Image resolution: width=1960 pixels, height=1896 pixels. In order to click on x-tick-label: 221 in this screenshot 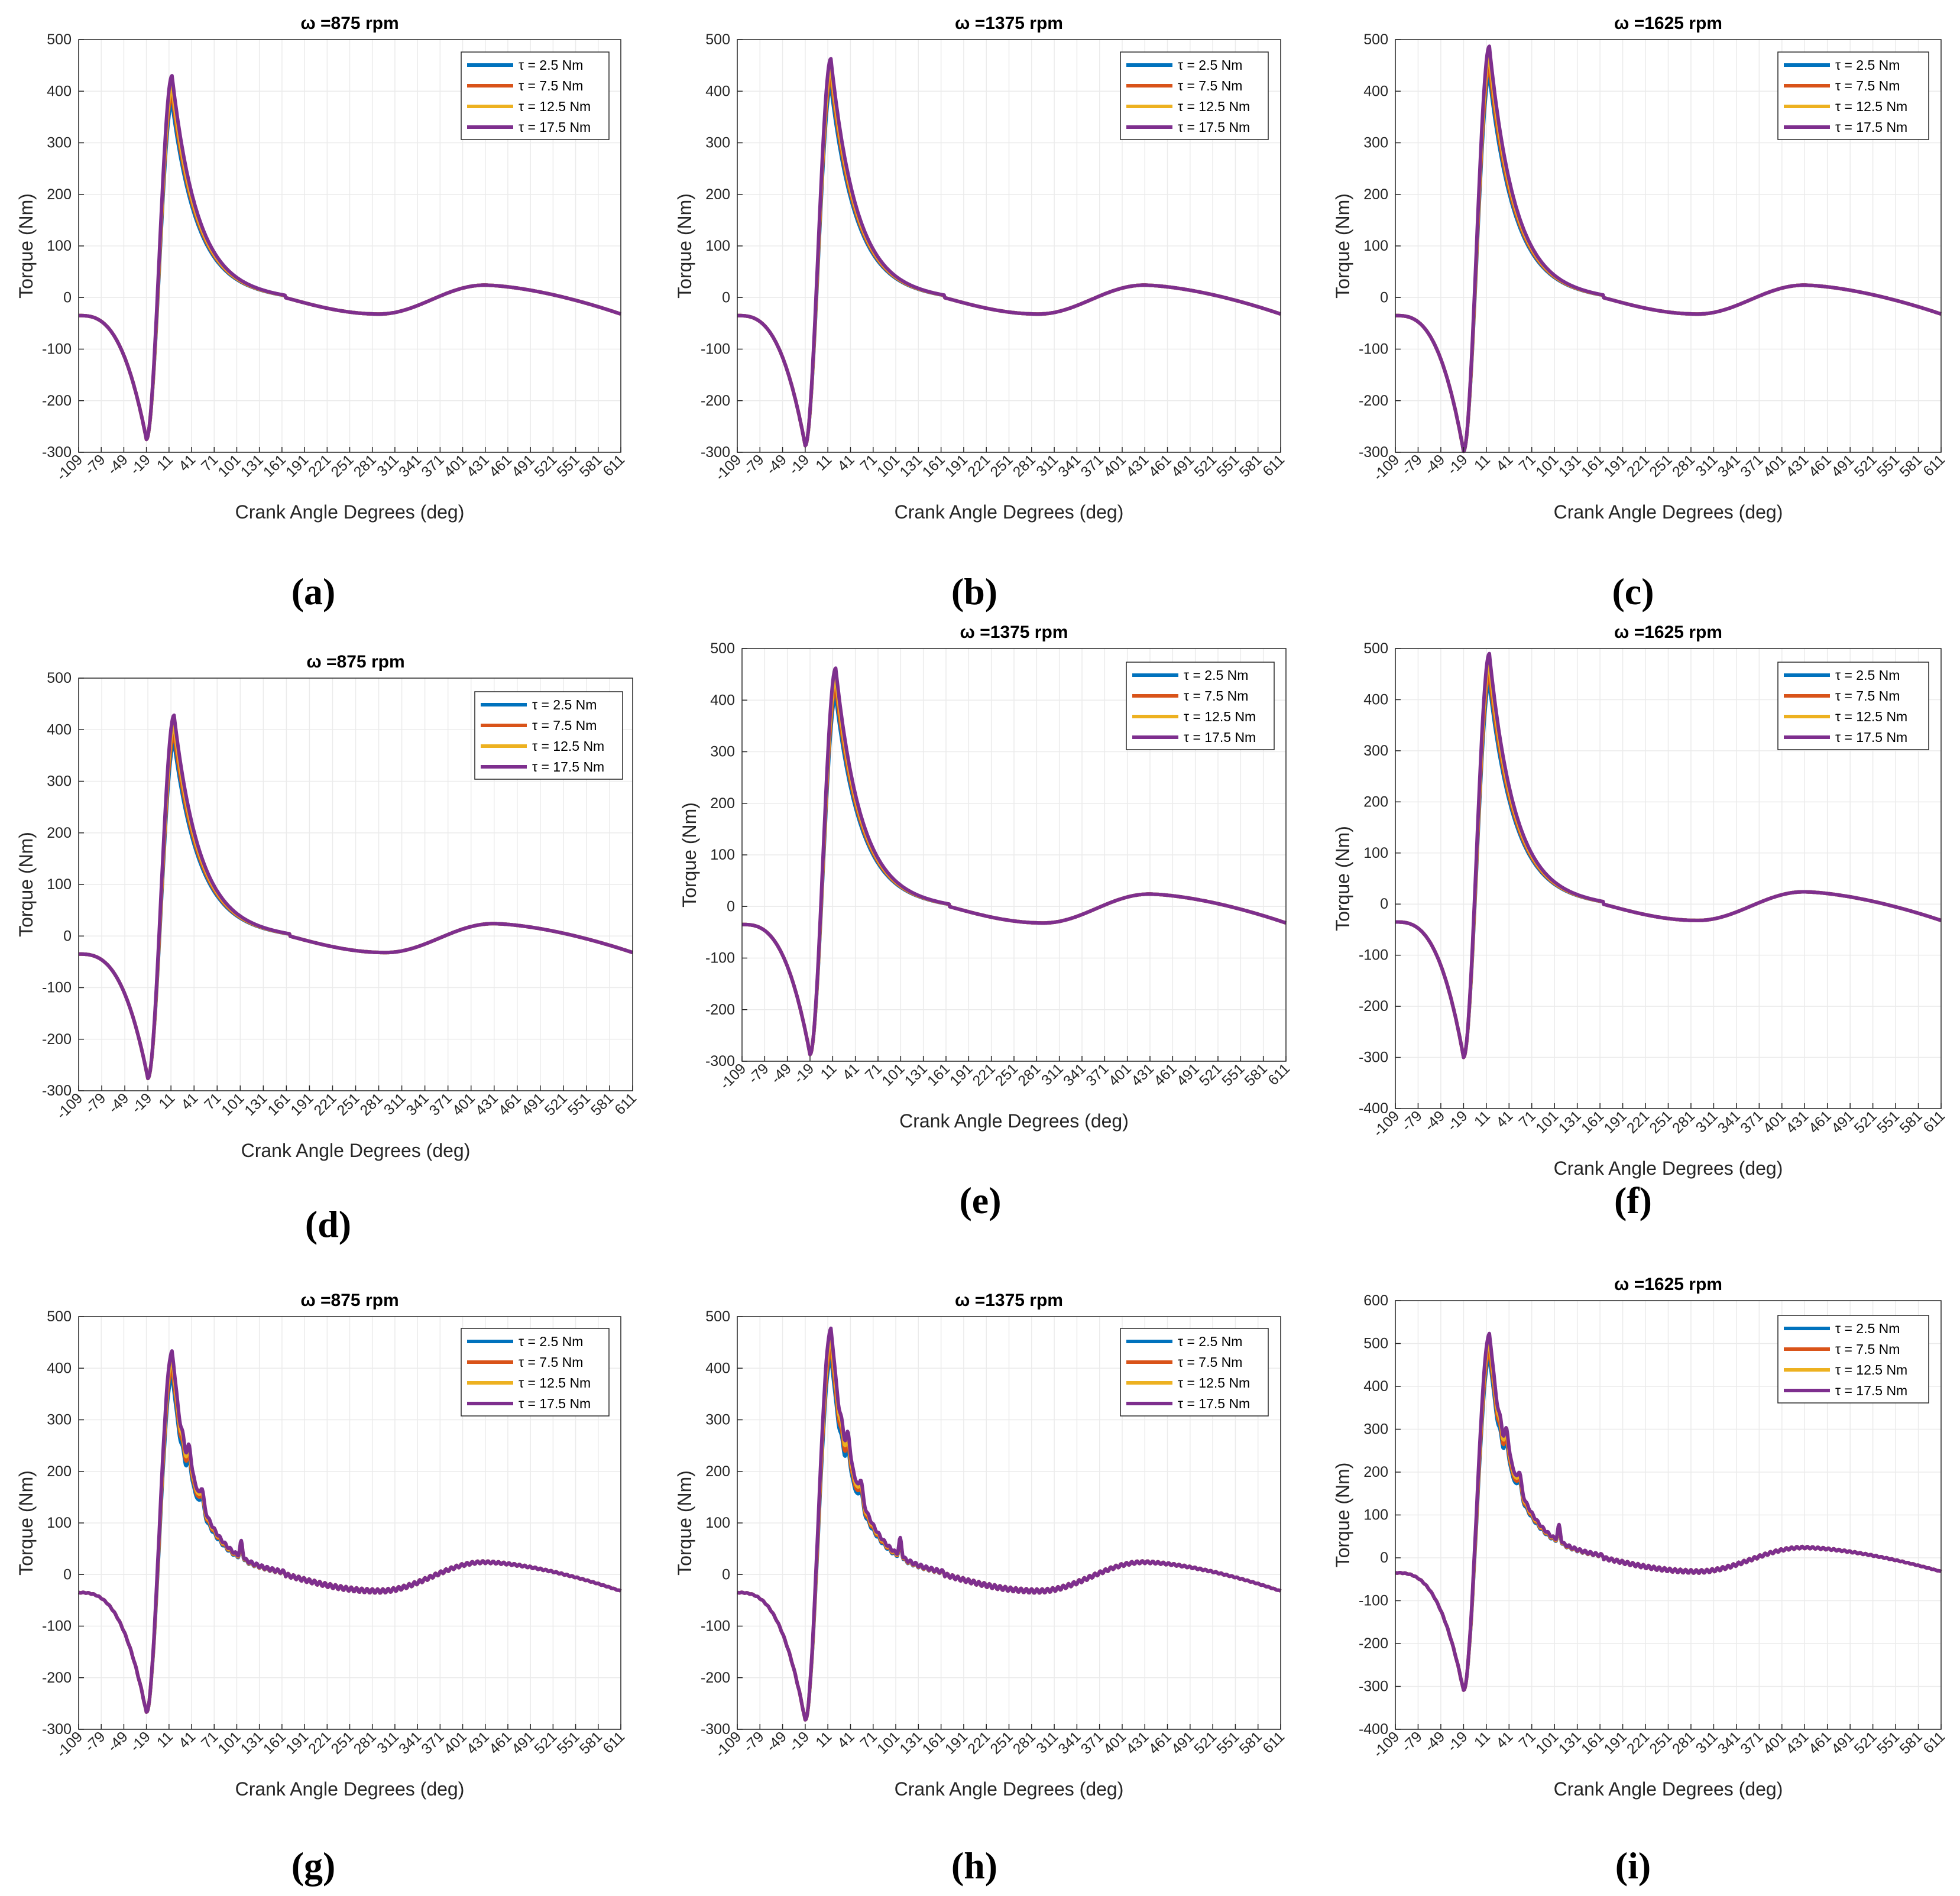, I will do `click(1638, 1742)`.